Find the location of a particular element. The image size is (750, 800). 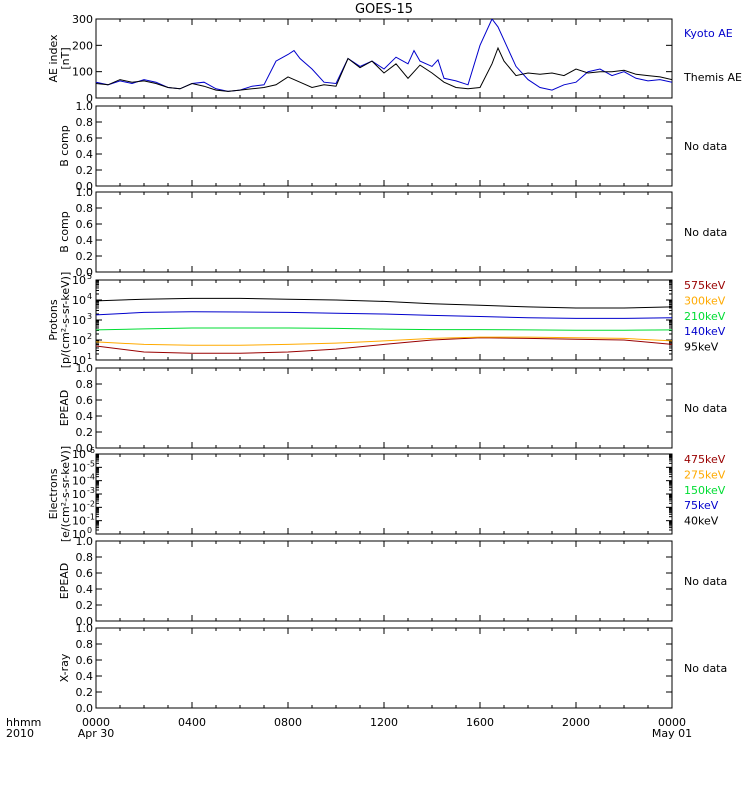

legend-label: 40keV is located at coordinates (701, 521).